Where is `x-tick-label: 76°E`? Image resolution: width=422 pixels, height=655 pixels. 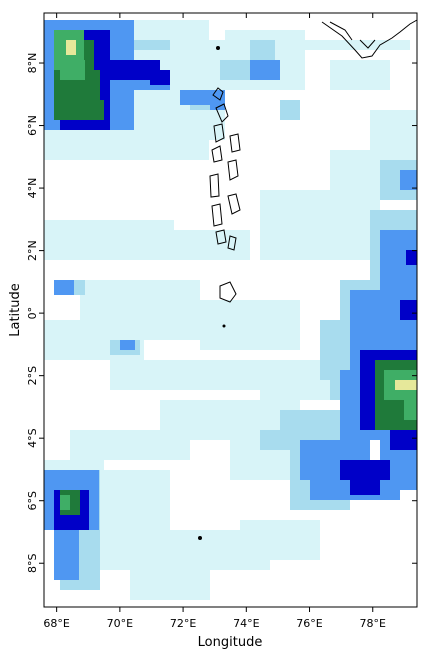 x-tick-label: 76°E is located at coordinates (309, 623).